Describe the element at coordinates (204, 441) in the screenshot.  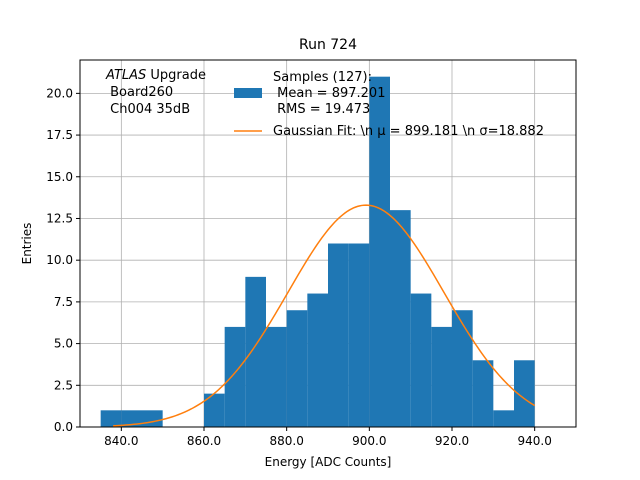
I see `x-tick-label: 860.0` at that location.